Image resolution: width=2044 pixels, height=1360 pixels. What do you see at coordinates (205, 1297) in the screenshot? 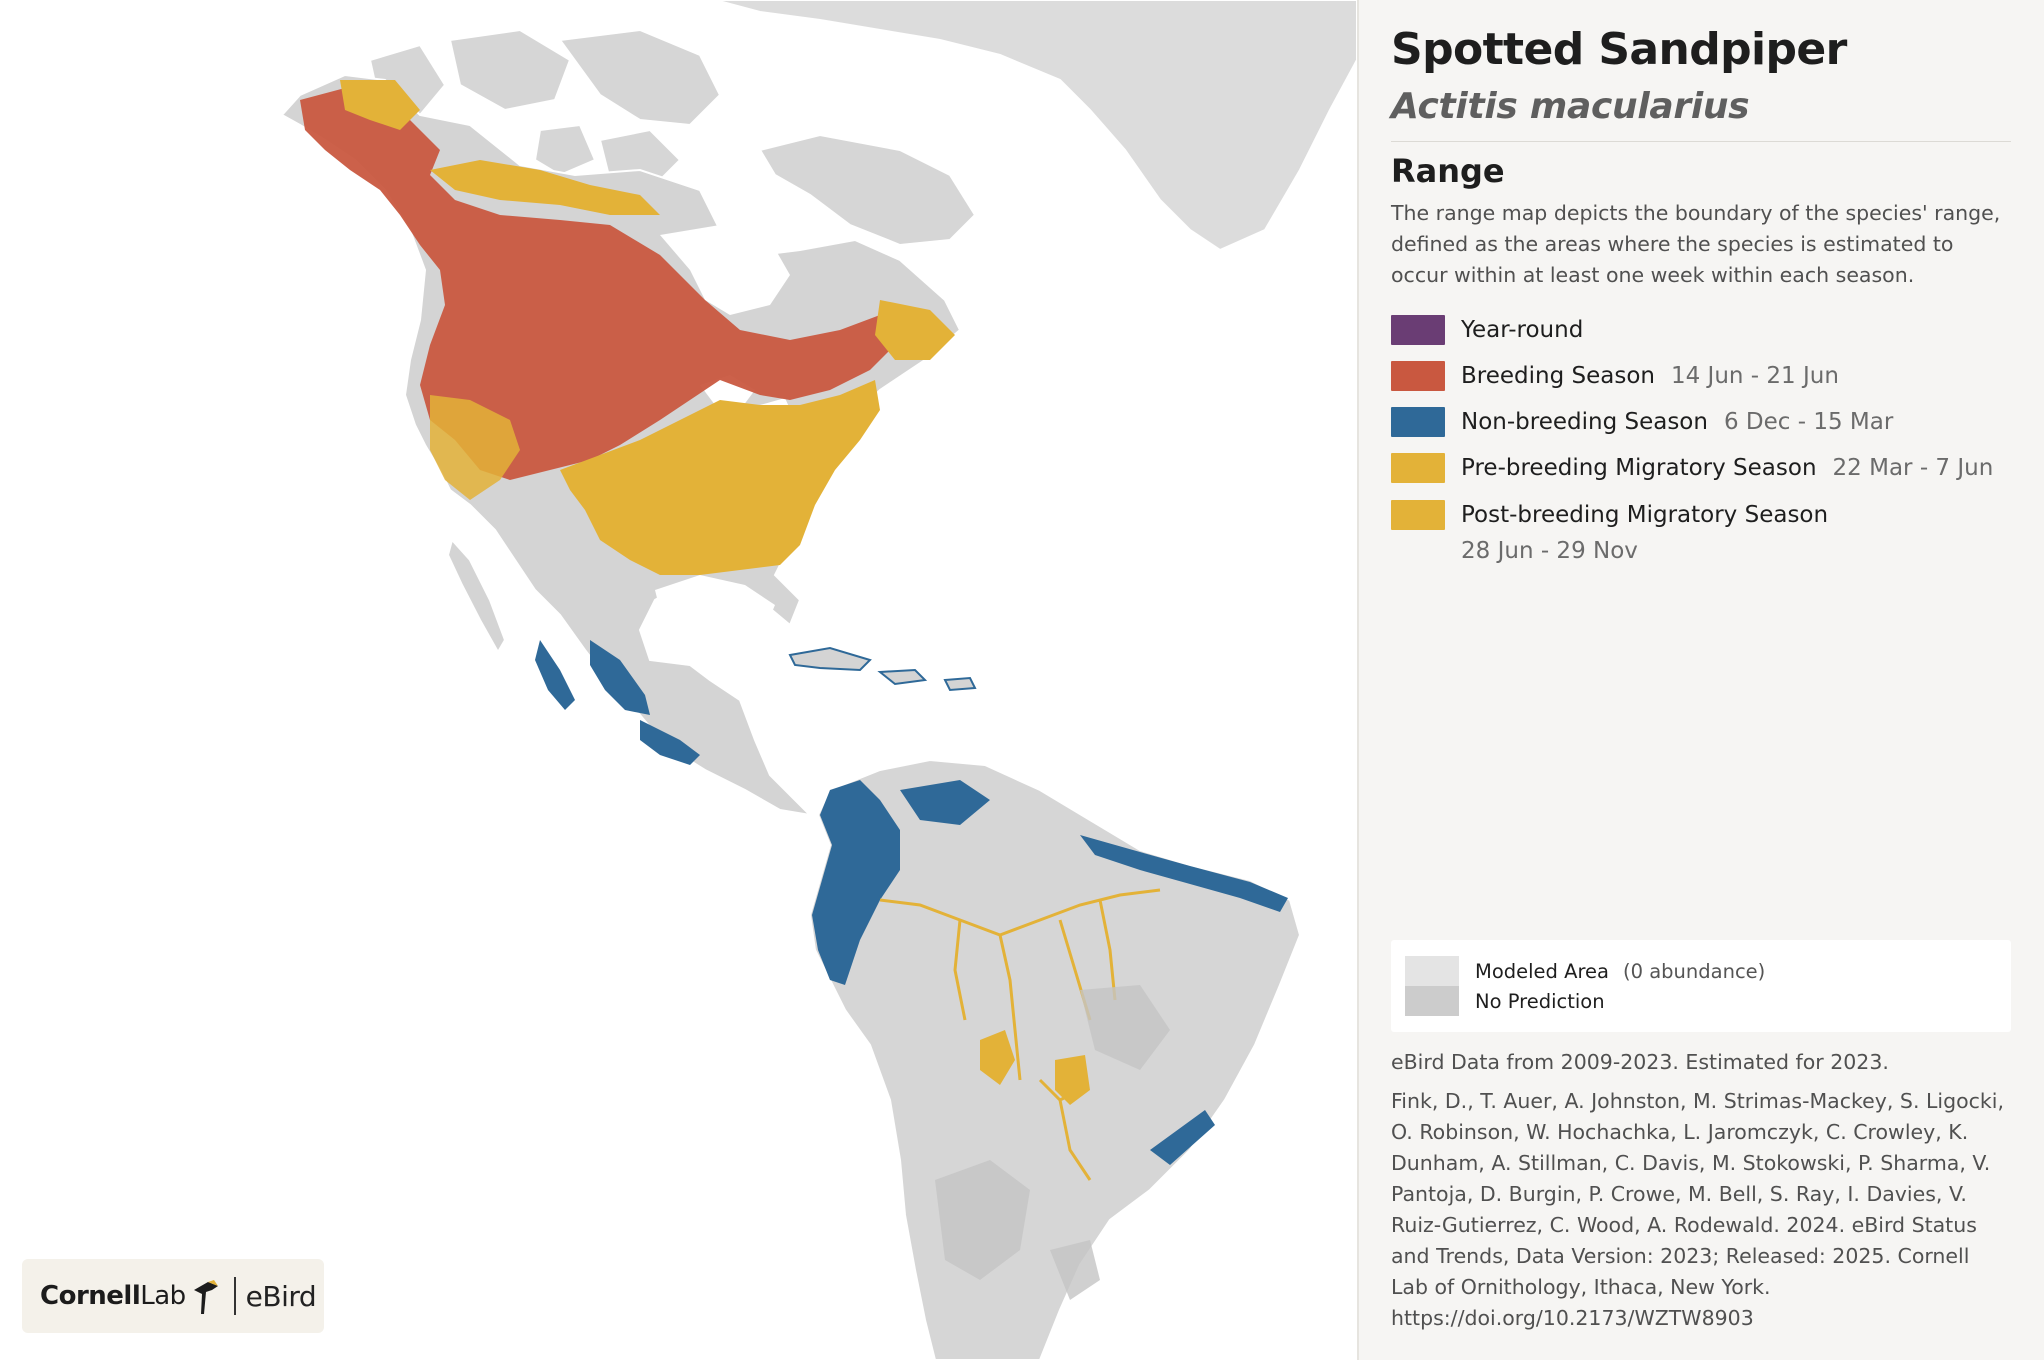
I see `bird-logo-icon` at bounding box center [205, 1297].